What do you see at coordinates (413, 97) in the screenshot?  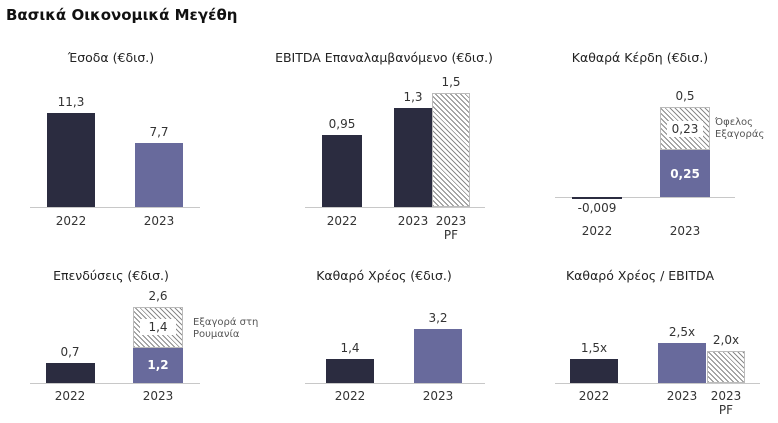 I see `value-label: 1,3` at bounding box center [413, 97].